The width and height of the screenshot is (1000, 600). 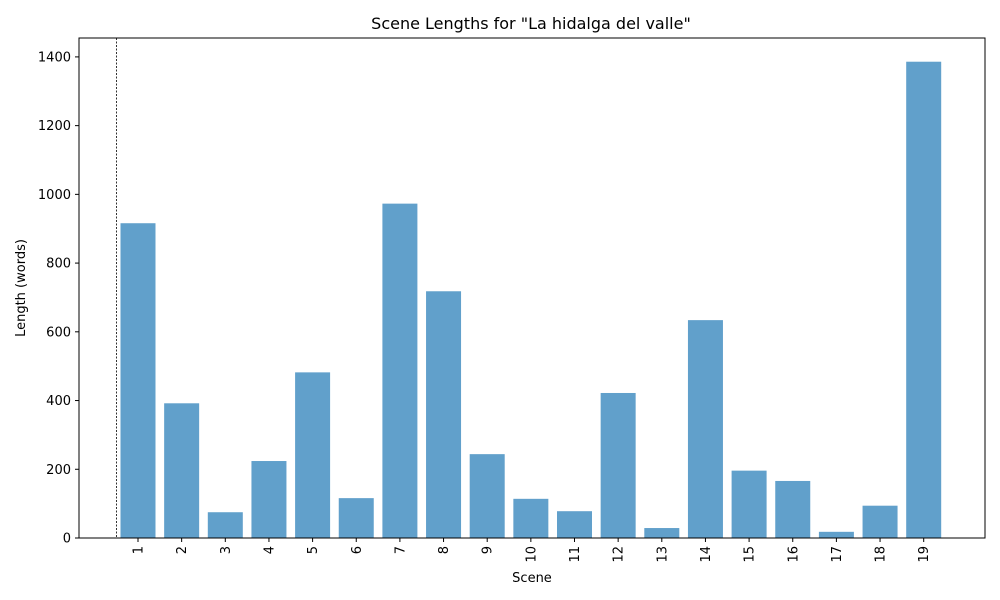 What do you see at coordinates (58, 264) in the screenshot?
I see `y-tick-label: 800` at bounding box center [58, 264].